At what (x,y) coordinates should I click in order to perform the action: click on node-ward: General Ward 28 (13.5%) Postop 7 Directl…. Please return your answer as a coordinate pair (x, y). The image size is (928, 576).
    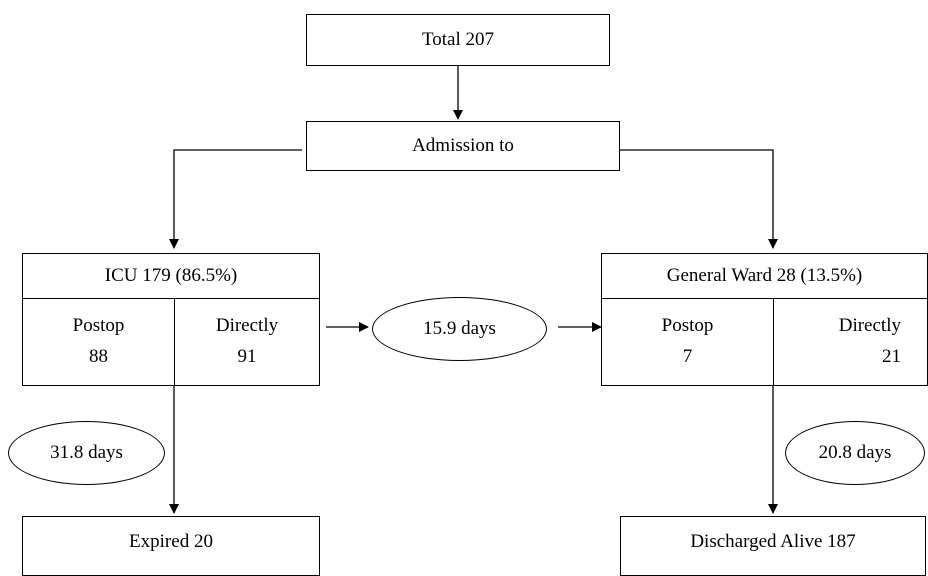
    Looking at the image, I should click on (764, 319).